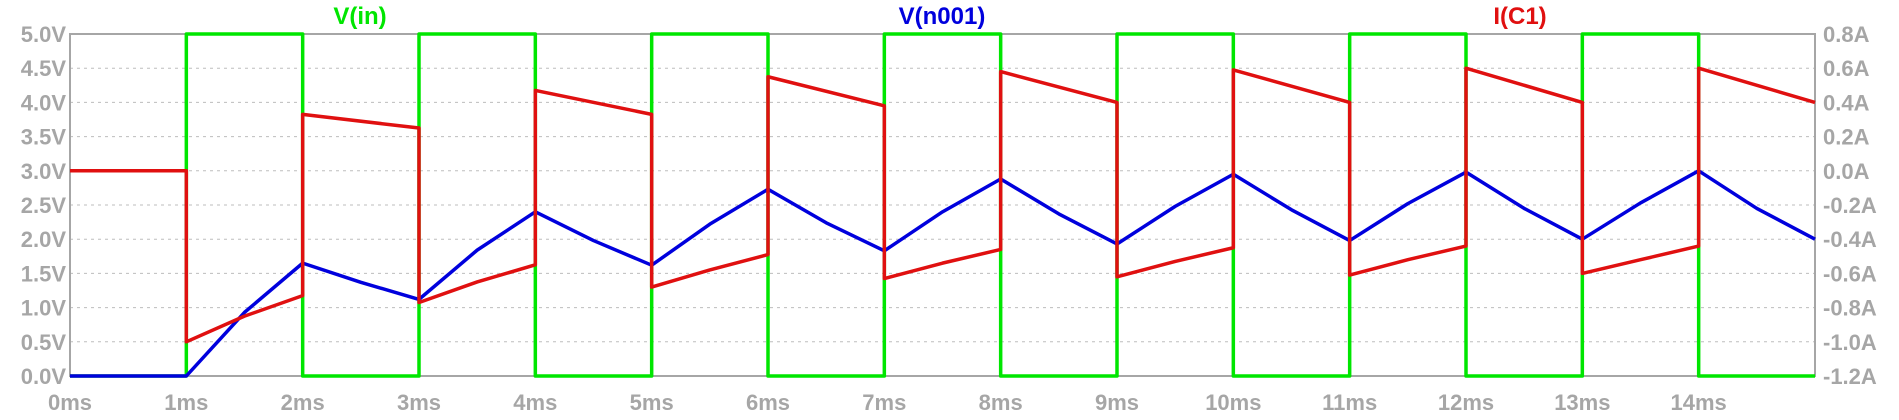 The image size is (1899, 420). What do you see at coordinates (1850, 205) in the screenshot?
I see `y-tick-label-right: -0.2A` at bounding box center [1850, 205].